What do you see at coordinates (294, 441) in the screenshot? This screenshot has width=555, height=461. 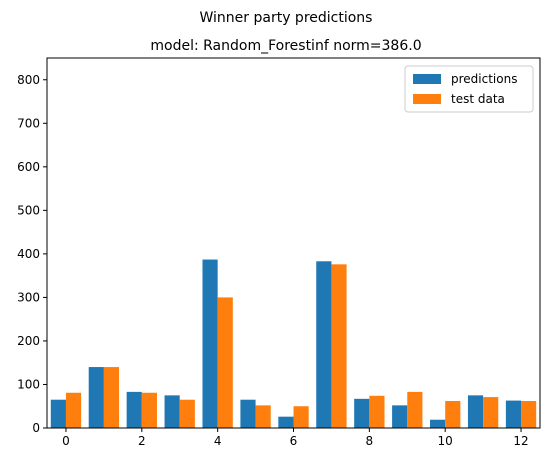 I see `x-tick-label: 6` at bounding box center [294, 441].